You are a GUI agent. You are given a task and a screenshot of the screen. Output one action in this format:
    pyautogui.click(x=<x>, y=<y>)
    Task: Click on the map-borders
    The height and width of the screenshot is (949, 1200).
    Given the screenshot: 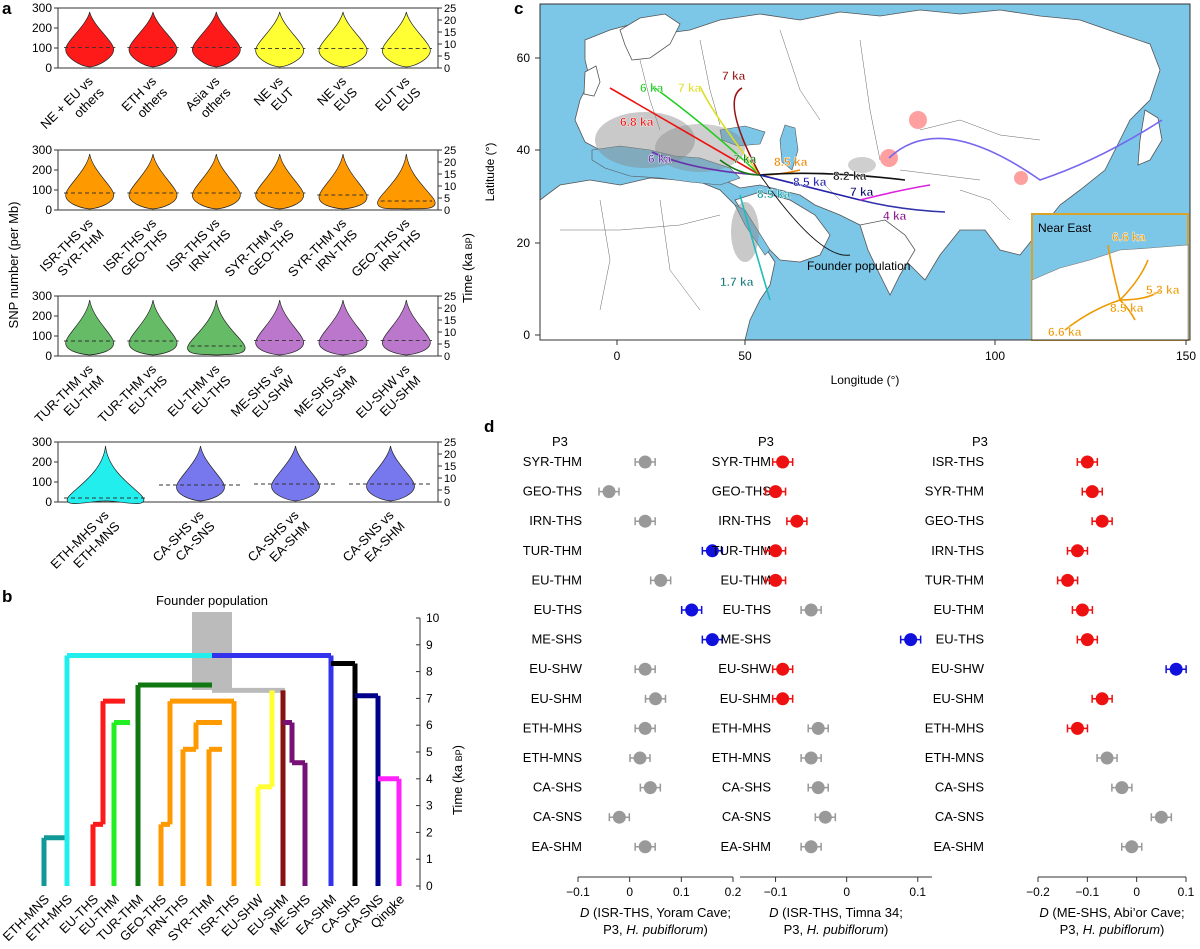 What is the action you would take?
    pyautogui.click(x=800, y=170)
    